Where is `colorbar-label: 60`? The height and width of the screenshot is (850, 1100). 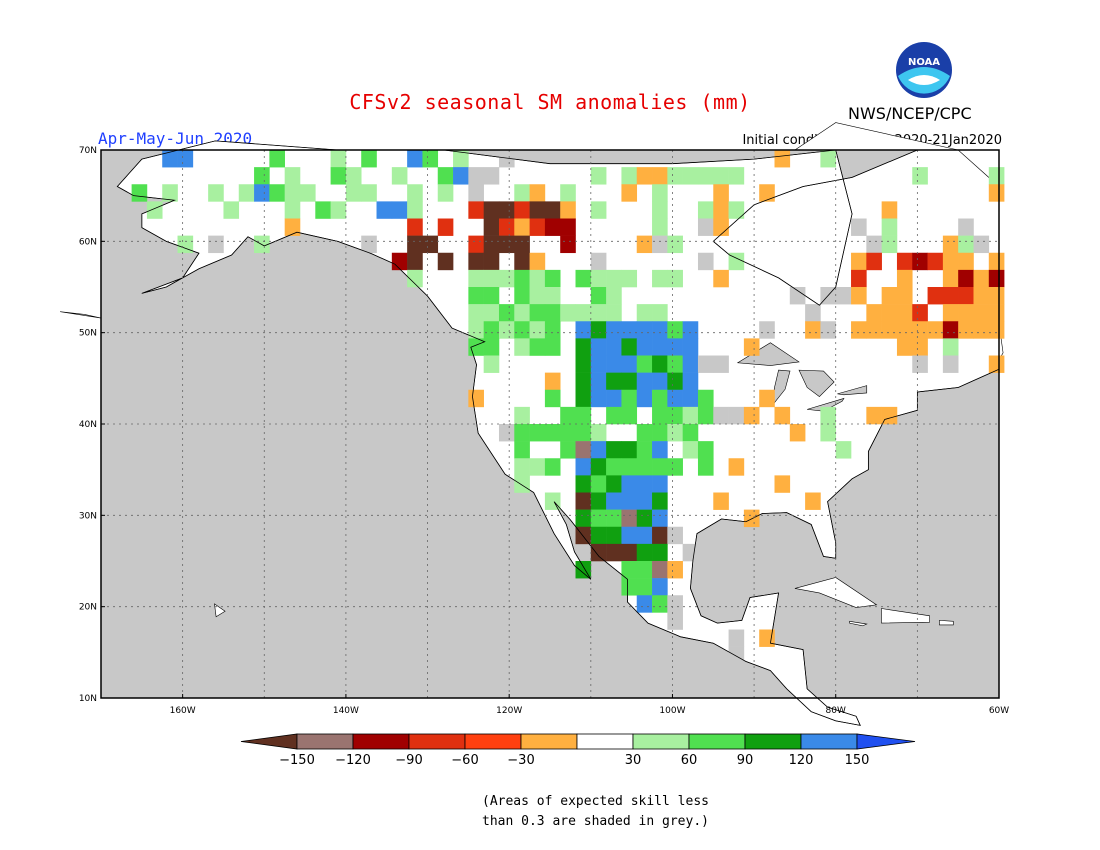
colorbar-label: 60 is located at coordinates (689, 760).